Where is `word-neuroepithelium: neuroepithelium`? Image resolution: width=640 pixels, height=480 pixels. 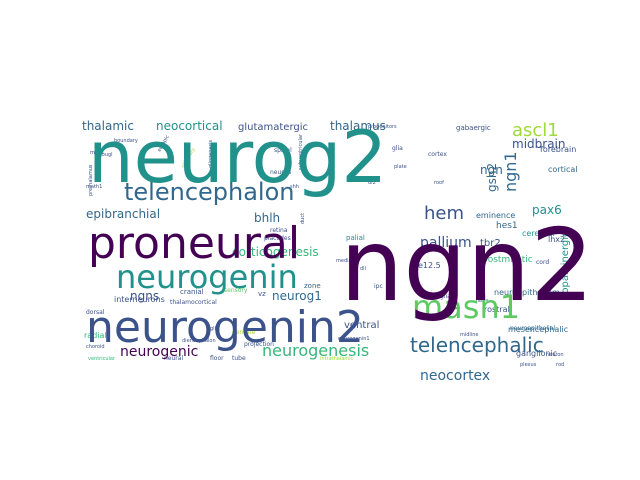 word-neuroepithelium: neuroepithelium is located at coordinates (527, 292).